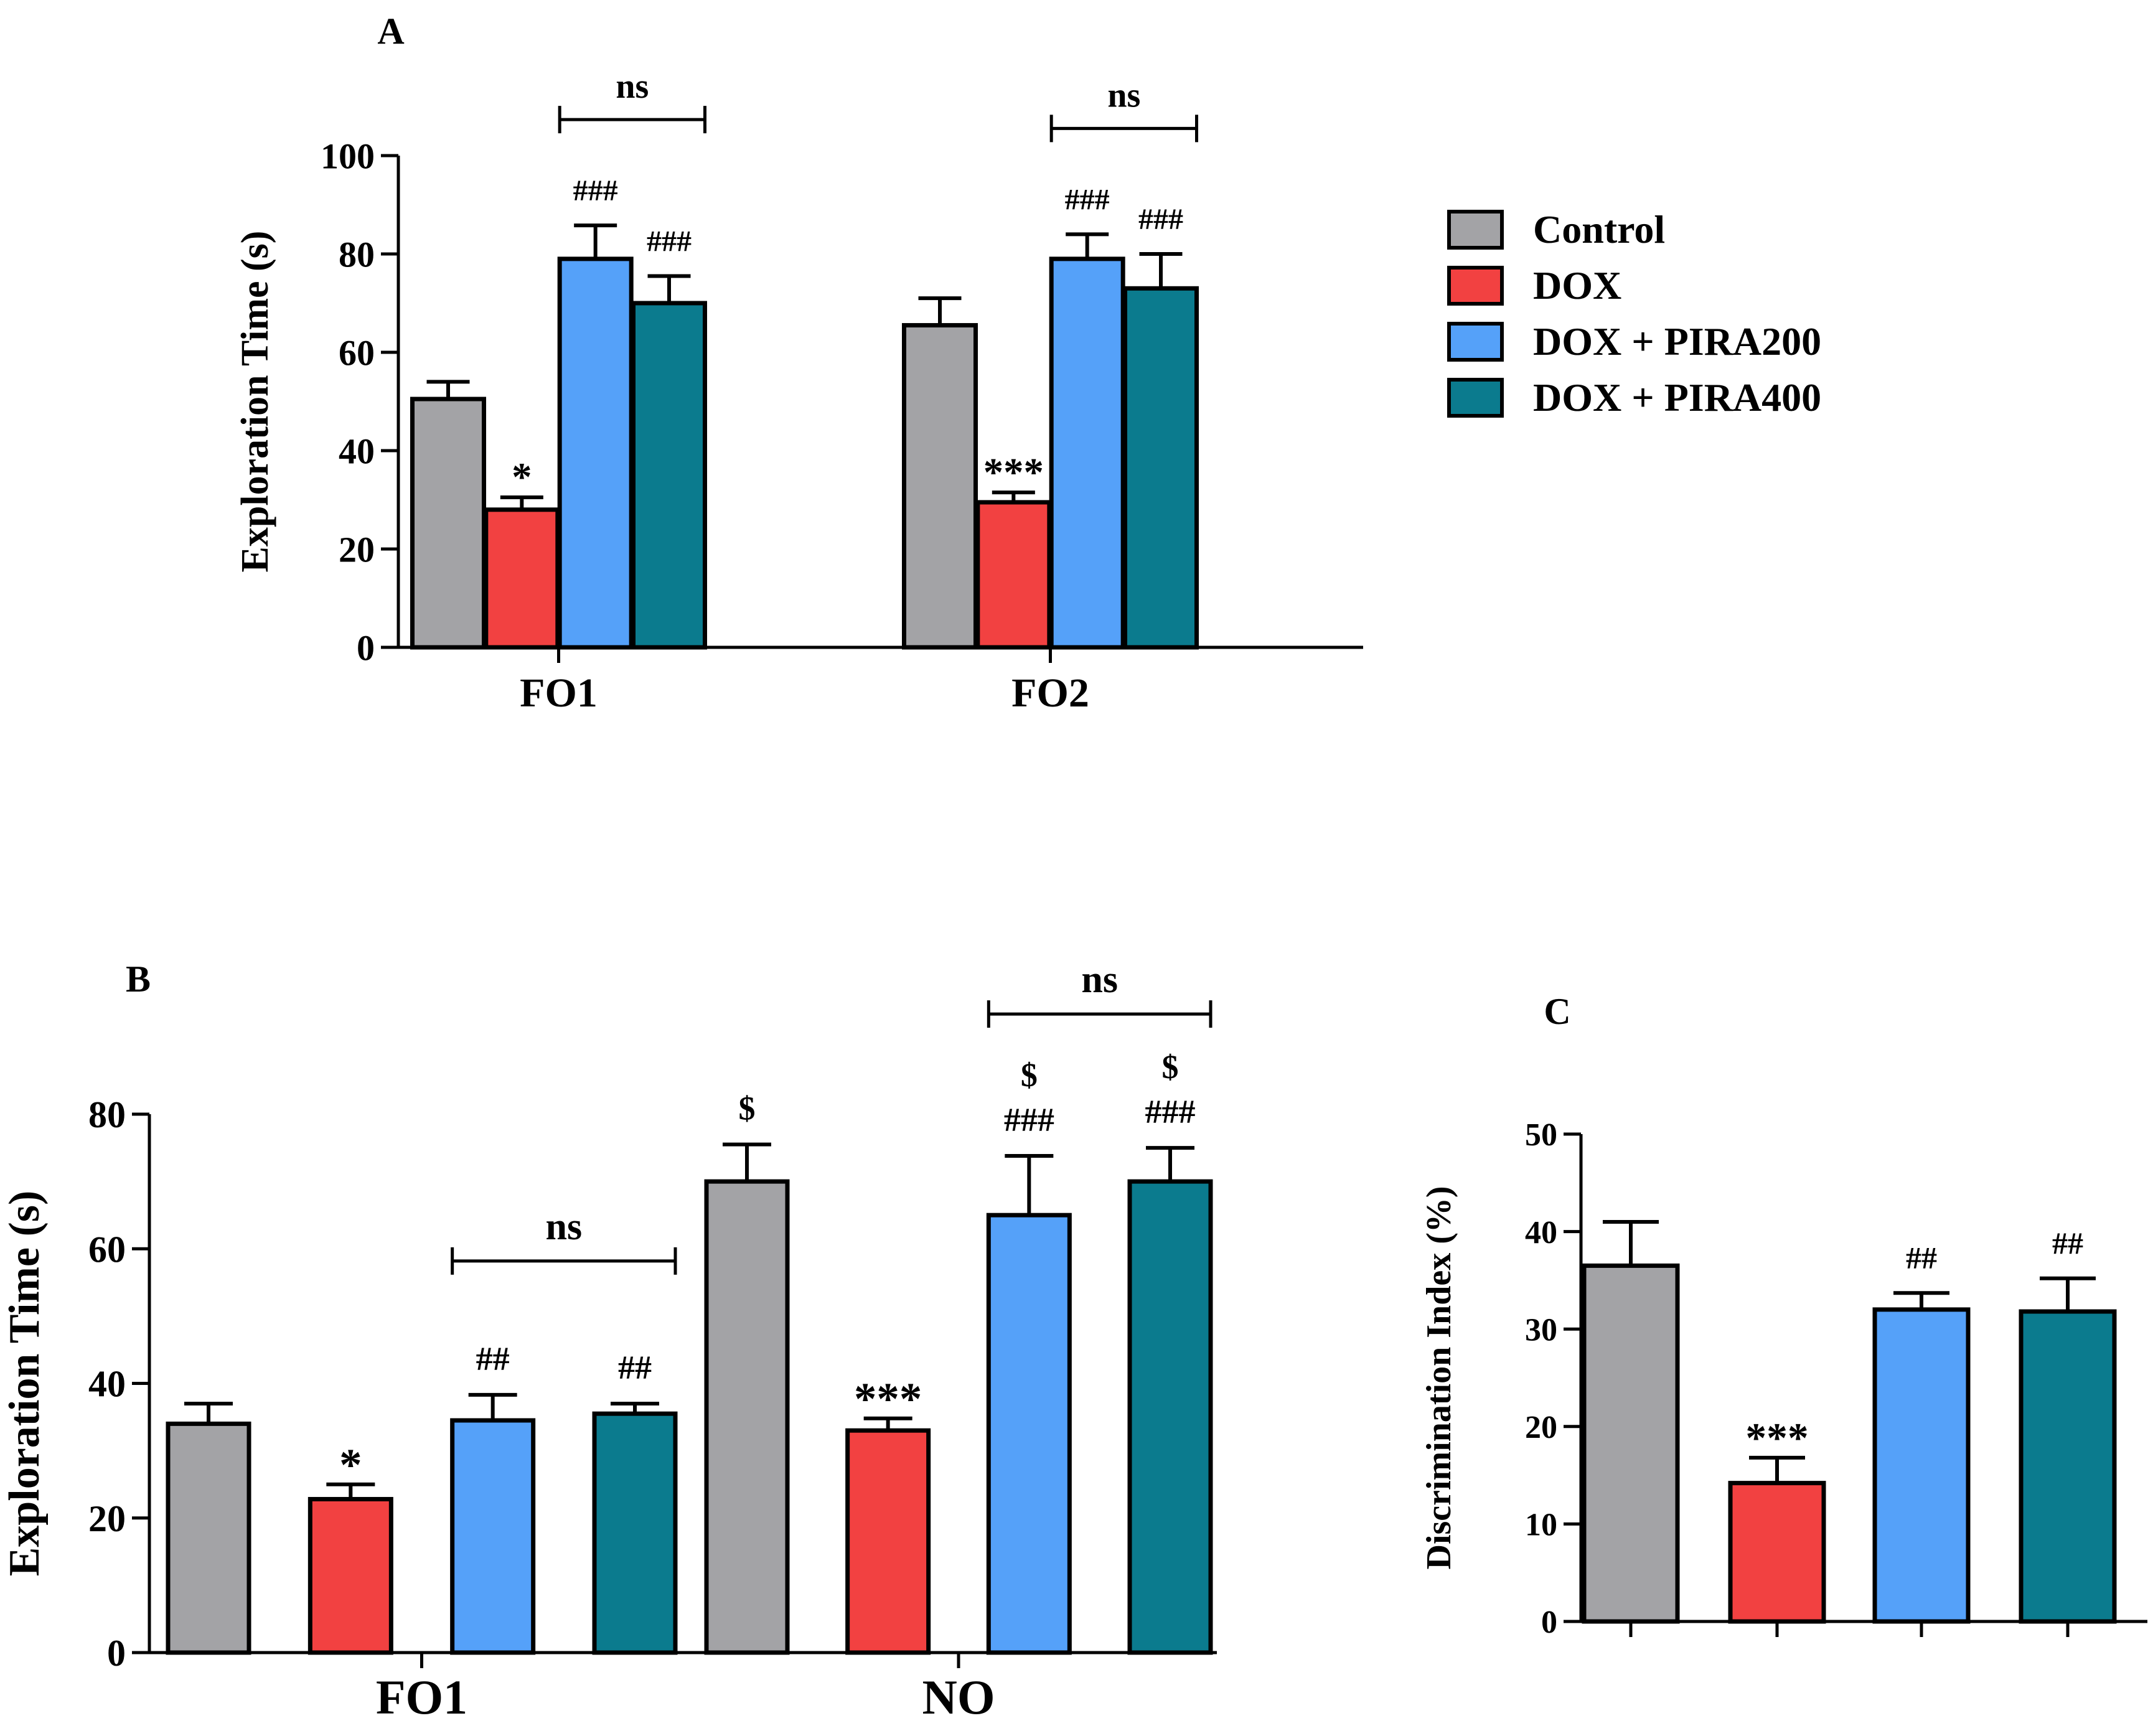 This screenshot has height=1736, width=2153. Describe the element at coordinates (1541, 1135) in the screenshot. I see `panel-C-y-tick-label: 50` at that location.